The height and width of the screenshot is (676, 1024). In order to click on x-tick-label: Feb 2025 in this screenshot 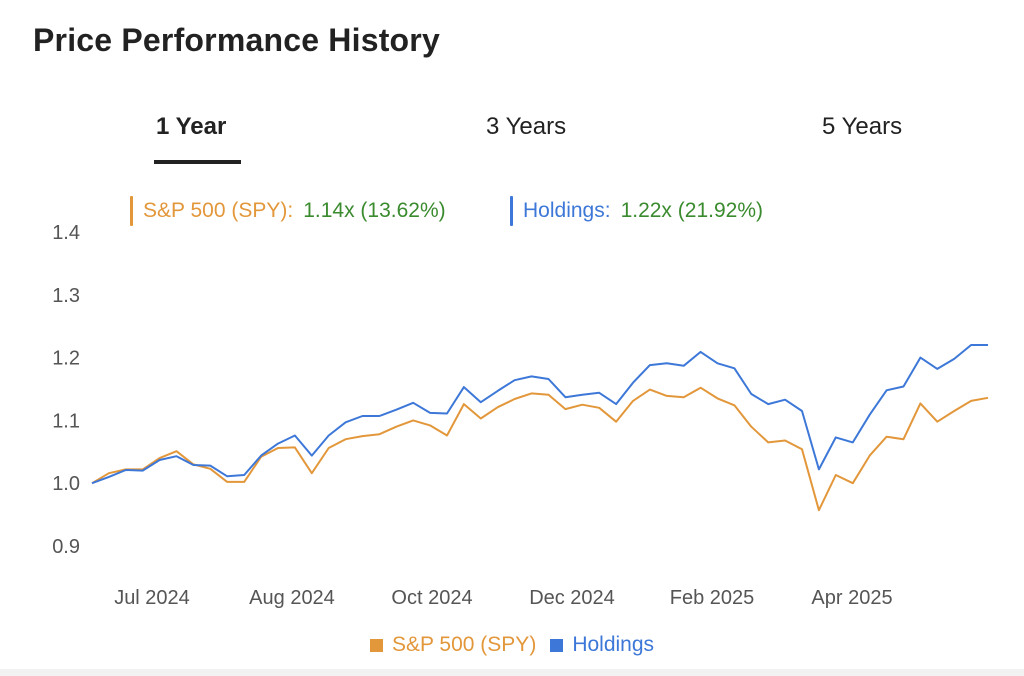, I will do `click(712, 598)`.